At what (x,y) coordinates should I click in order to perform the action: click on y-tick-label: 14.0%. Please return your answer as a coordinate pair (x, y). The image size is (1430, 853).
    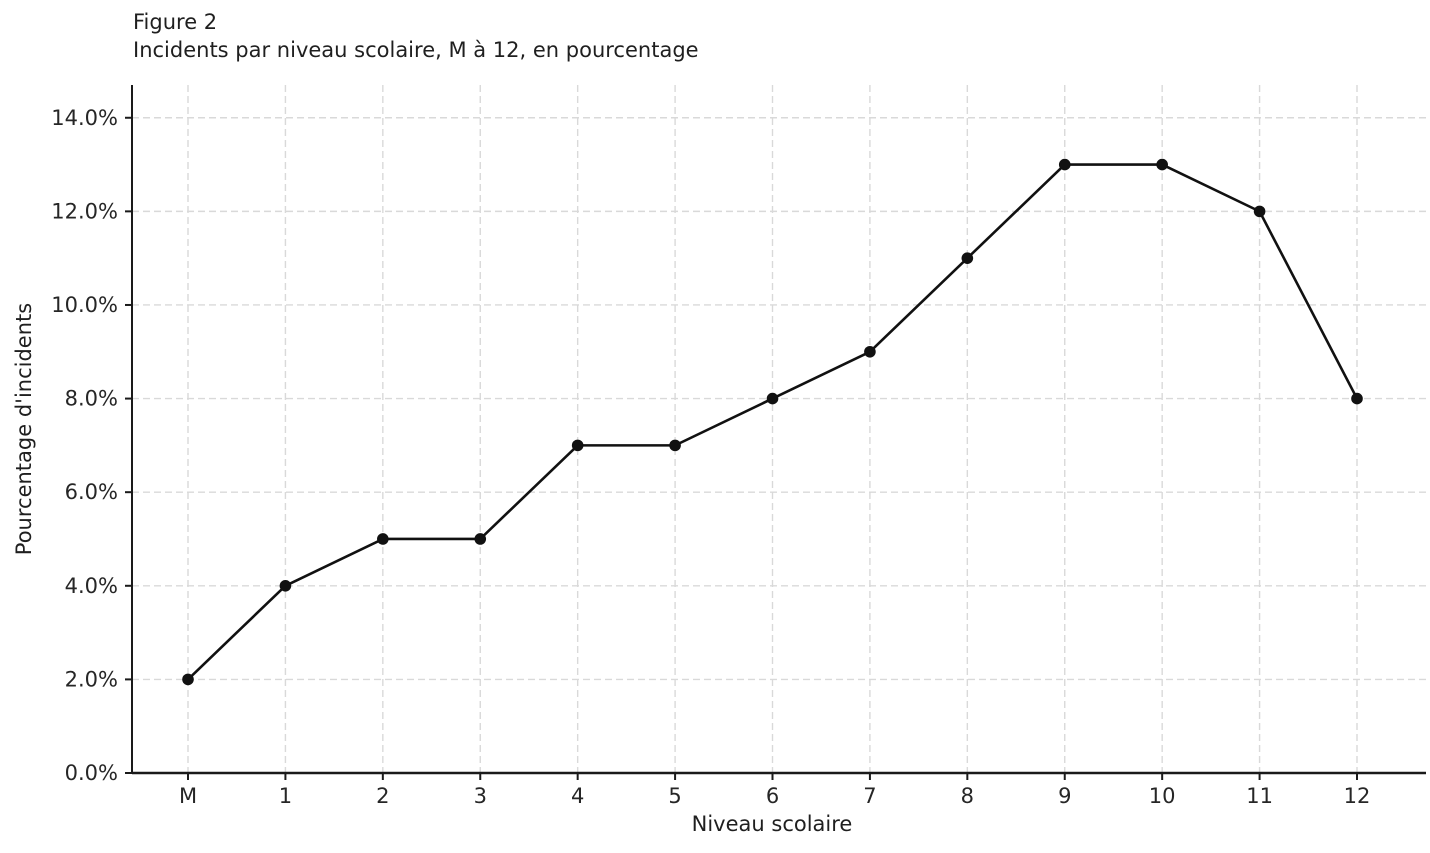
    Looking at the image, I should click on (84, 118).